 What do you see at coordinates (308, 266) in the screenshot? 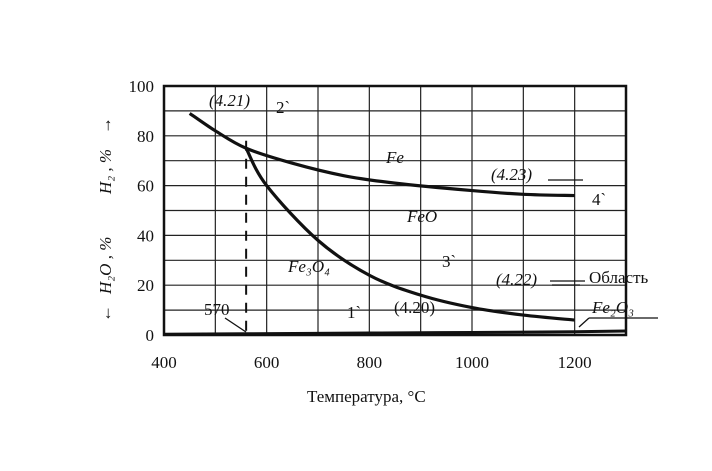
I see `annotation-fe3o4: Fe₃O₄` at bounding box center [308, 266].